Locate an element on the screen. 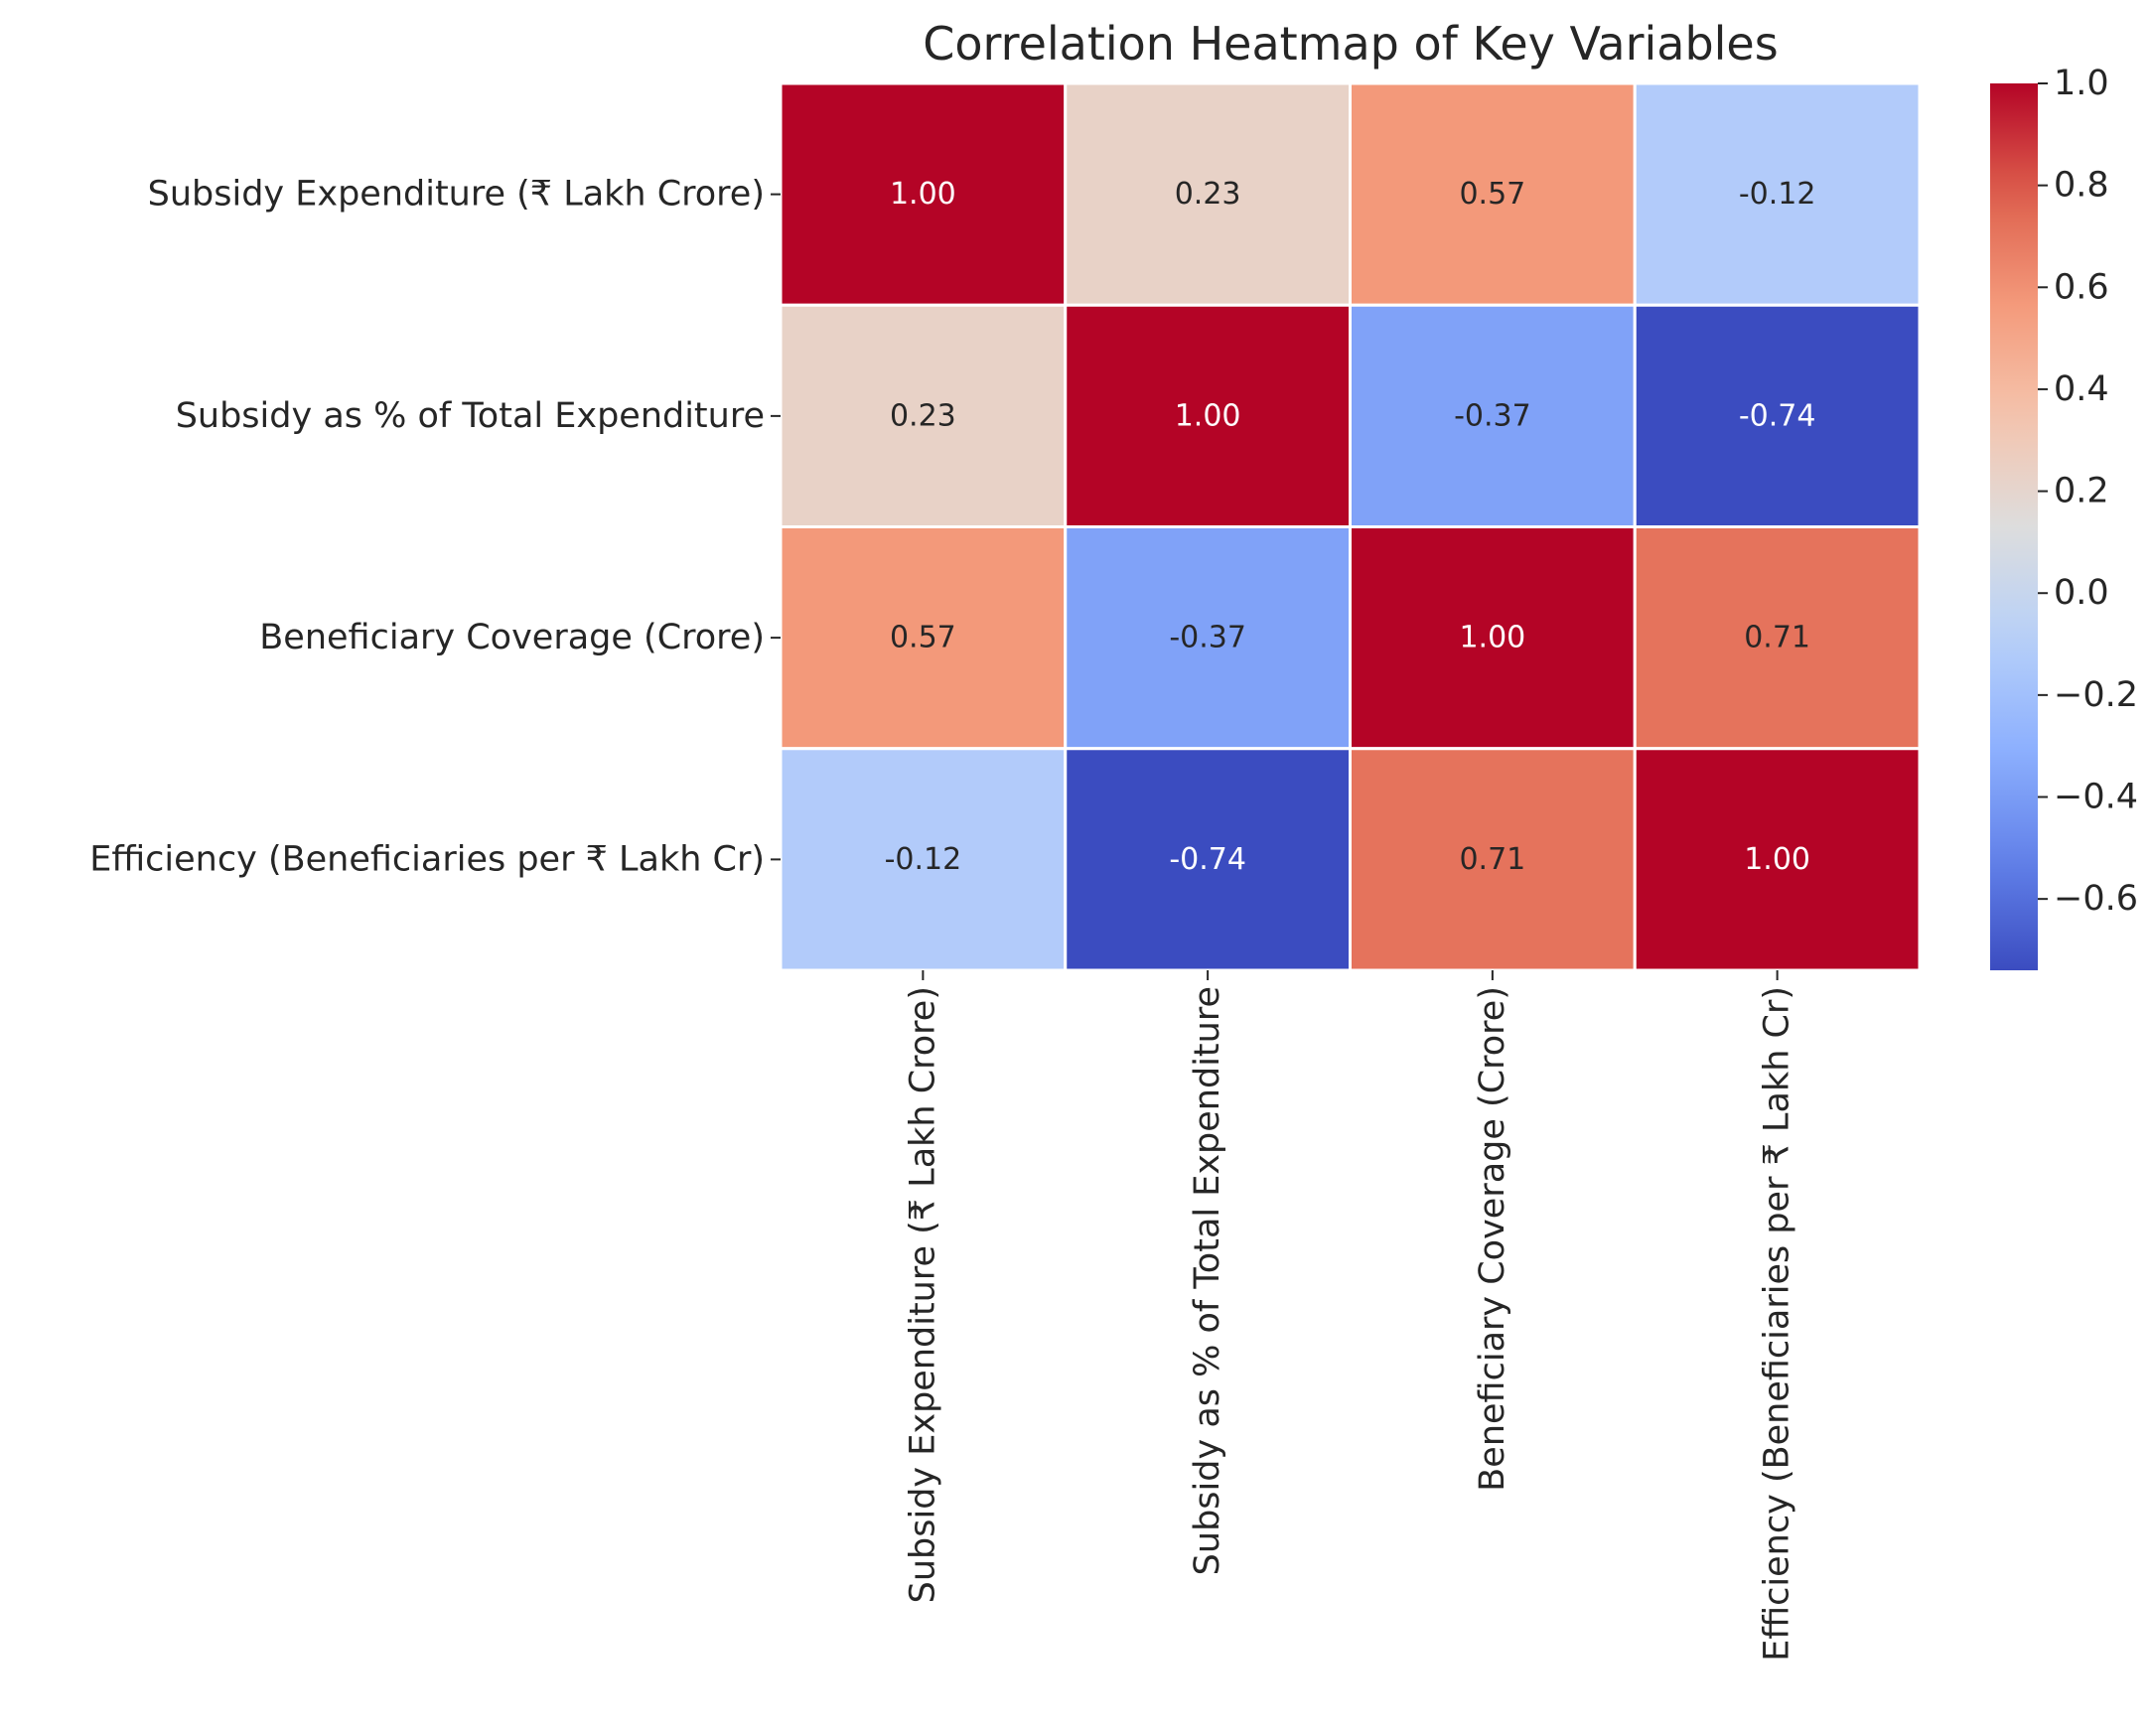  chart-title: Correlation Heatmap of Key Variables is located at coordinates (1350, 44).